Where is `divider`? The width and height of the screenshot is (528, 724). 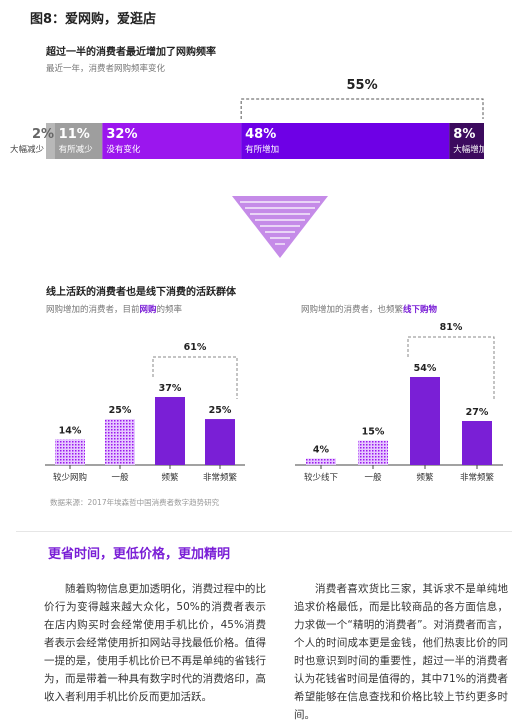 divider is located at coordinates (264, 531).